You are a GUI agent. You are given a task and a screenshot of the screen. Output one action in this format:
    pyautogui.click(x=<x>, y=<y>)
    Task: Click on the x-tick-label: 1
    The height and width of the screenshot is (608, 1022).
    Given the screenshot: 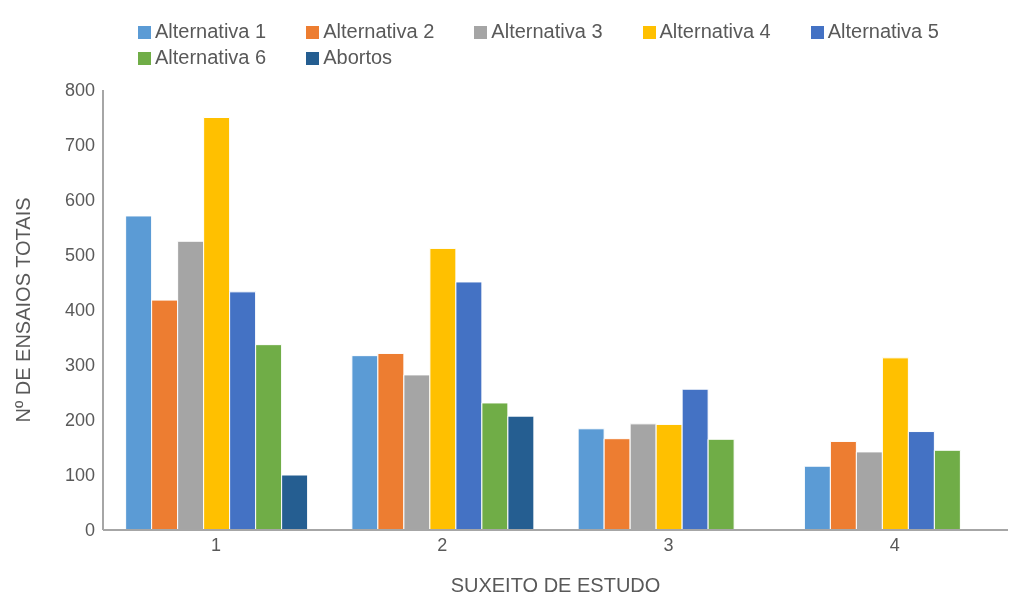 What is the action you would take?
    pyautogui.click(x=216, y=544)
    